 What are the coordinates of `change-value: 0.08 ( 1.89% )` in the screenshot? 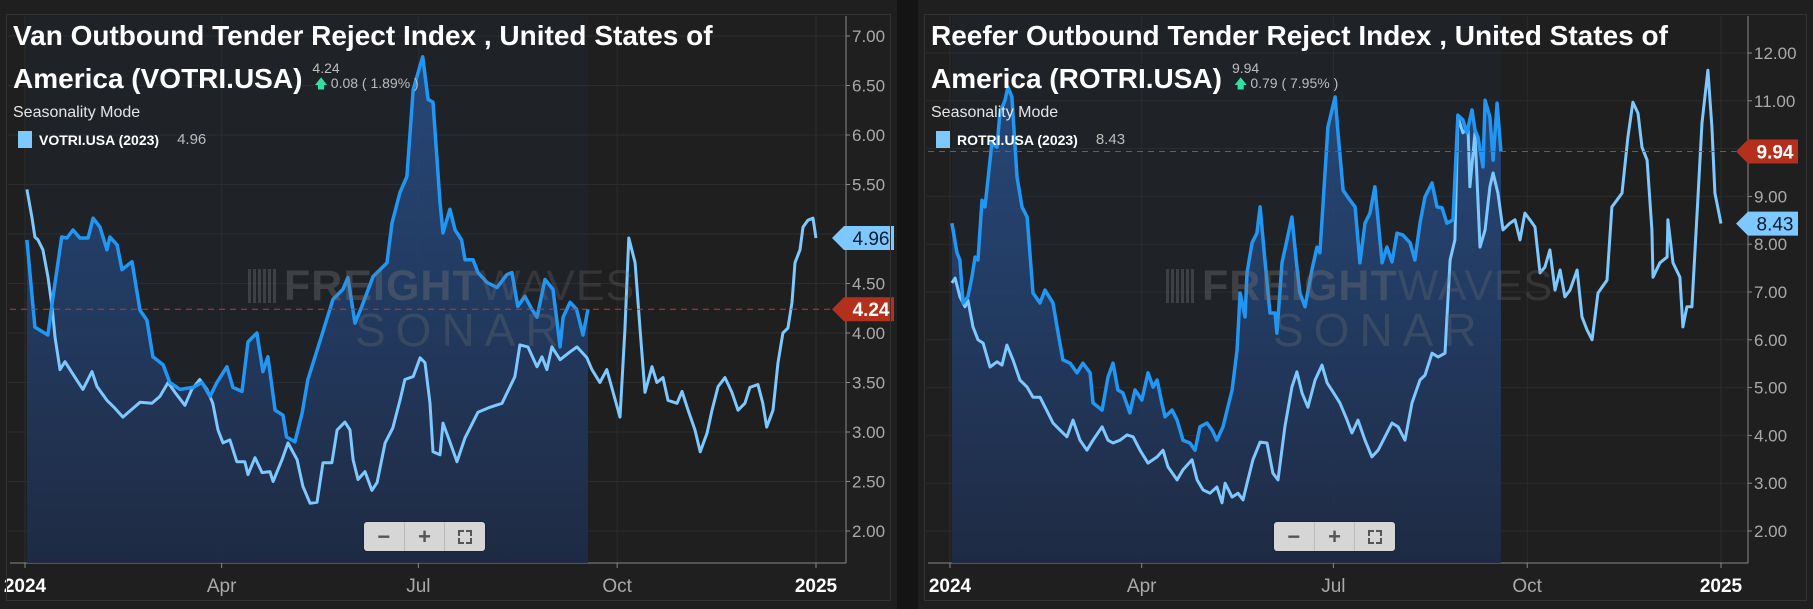 It's located at (374, 83).